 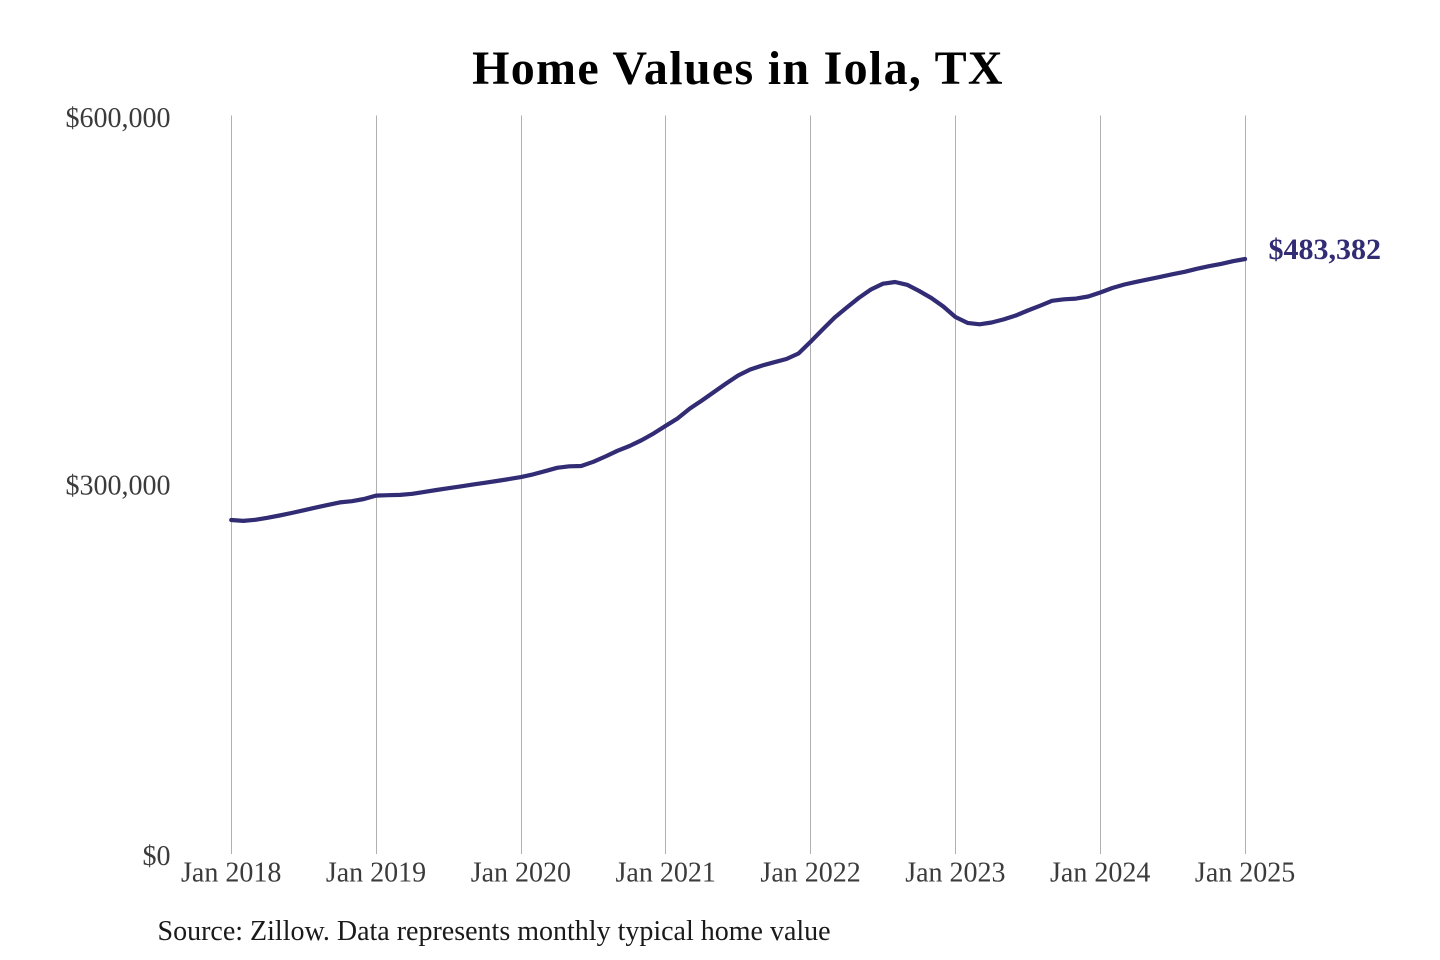 What do you see at coordinates (376, 872) in the screenshot?
I see `svg-text: Jan 2019` at bounding box center [376, 872].